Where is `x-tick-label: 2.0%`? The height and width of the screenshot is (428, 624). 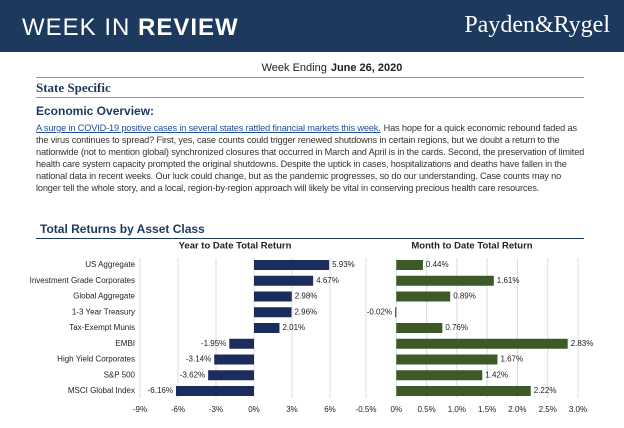
x-tick-label: 2.0% is located at coordinates (517, 409).